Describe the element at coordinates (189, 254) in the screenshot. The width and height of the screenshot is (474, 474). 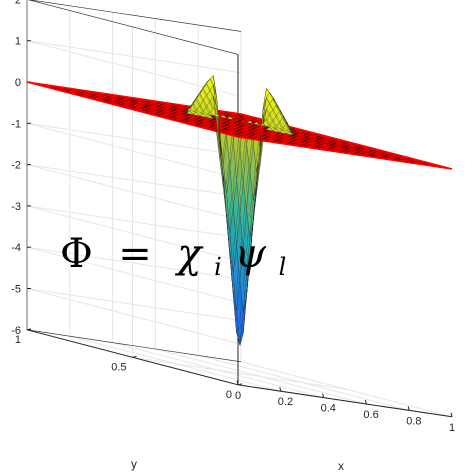
I see `equation-chi: χ` at that location.